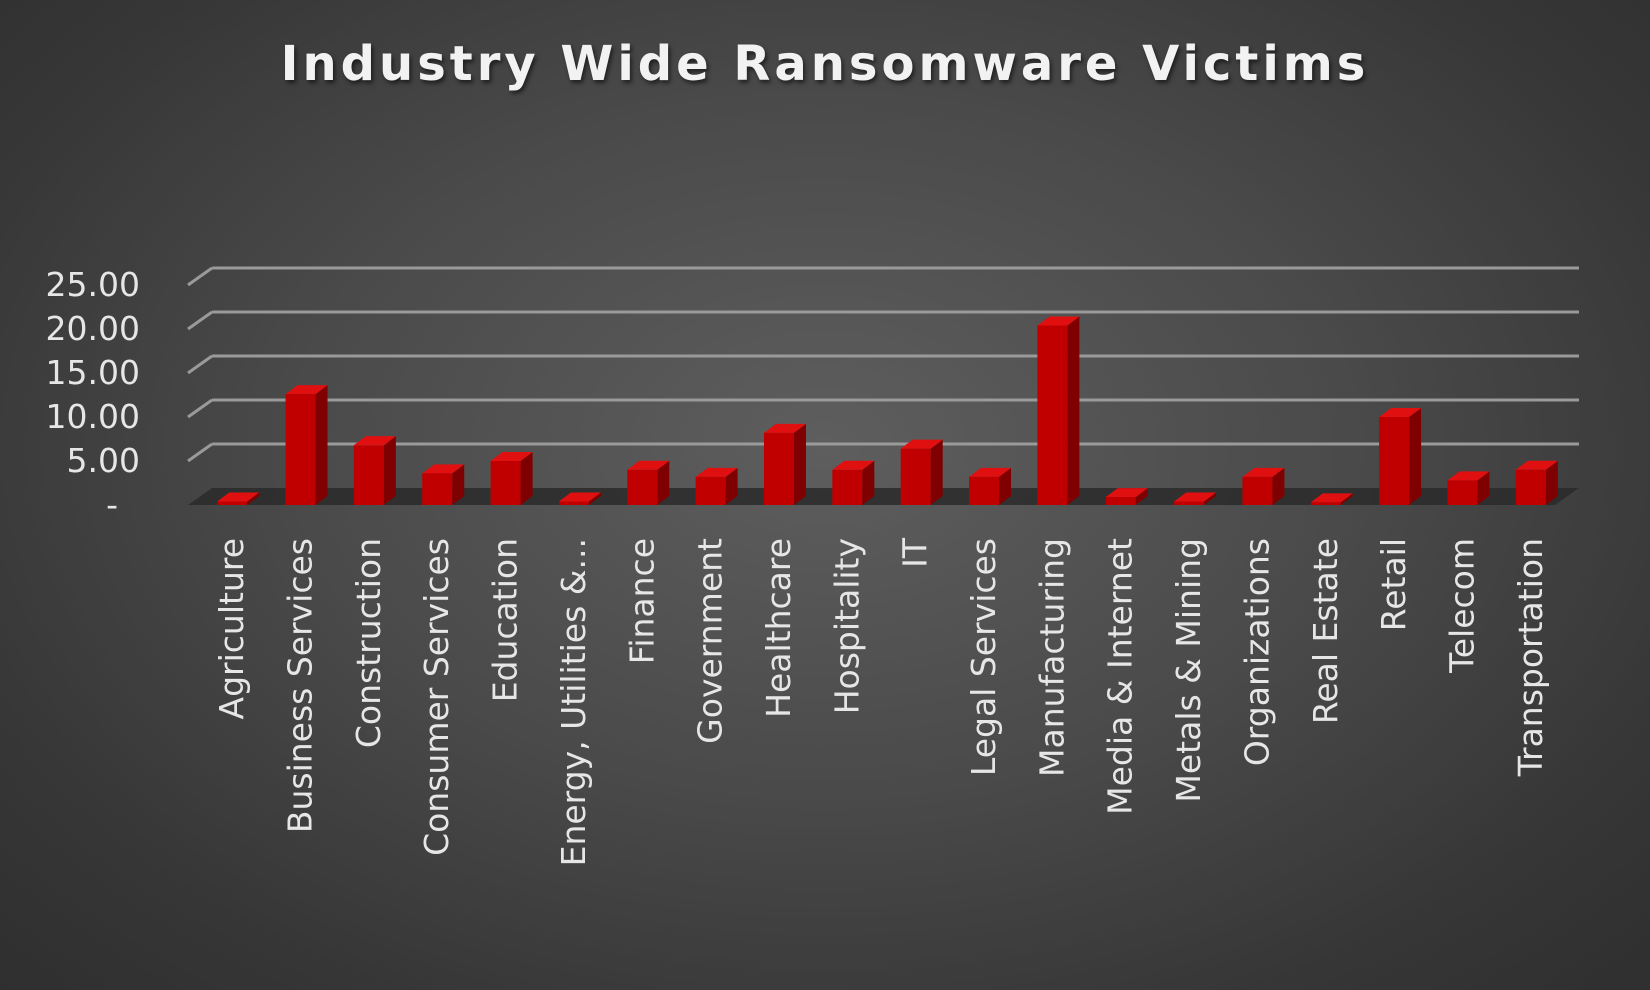 This screenshot has height=990, width=1650. What do you see at coordinates (300, 685) in the screenshot?
I see `x-tick-label-1: Business Services` at bounding box center [300, 685].